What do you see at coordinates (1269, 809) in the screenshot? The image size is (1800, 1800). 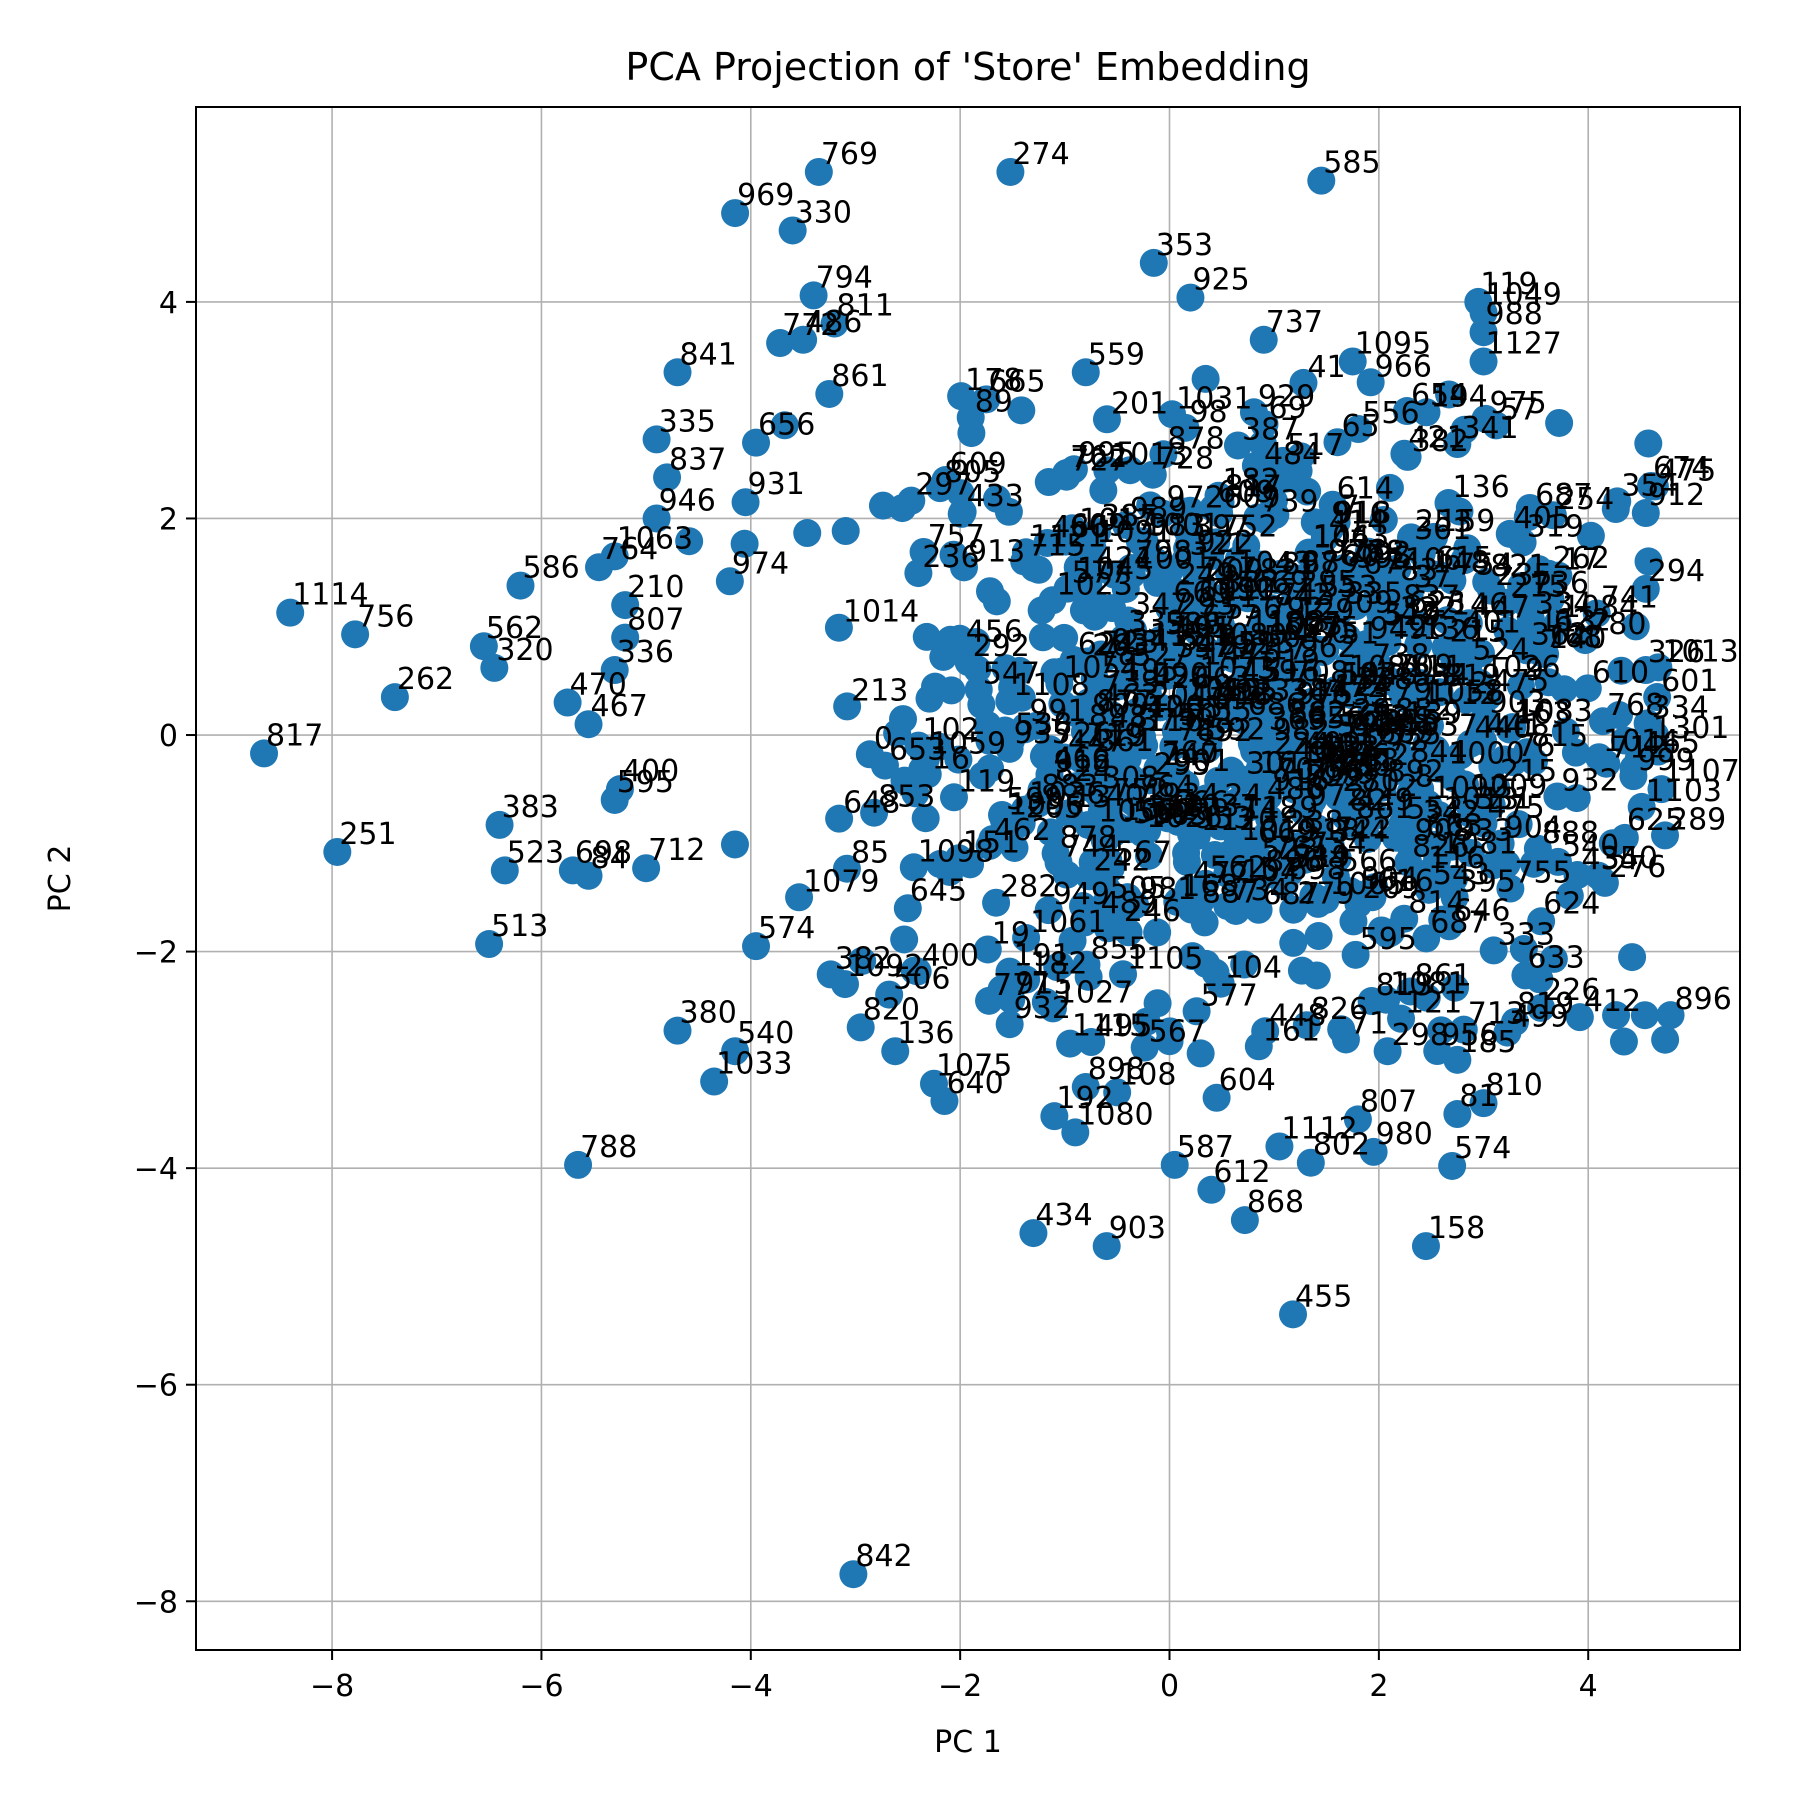 I see `point-label: 148` at bounding box center [1269, 809].